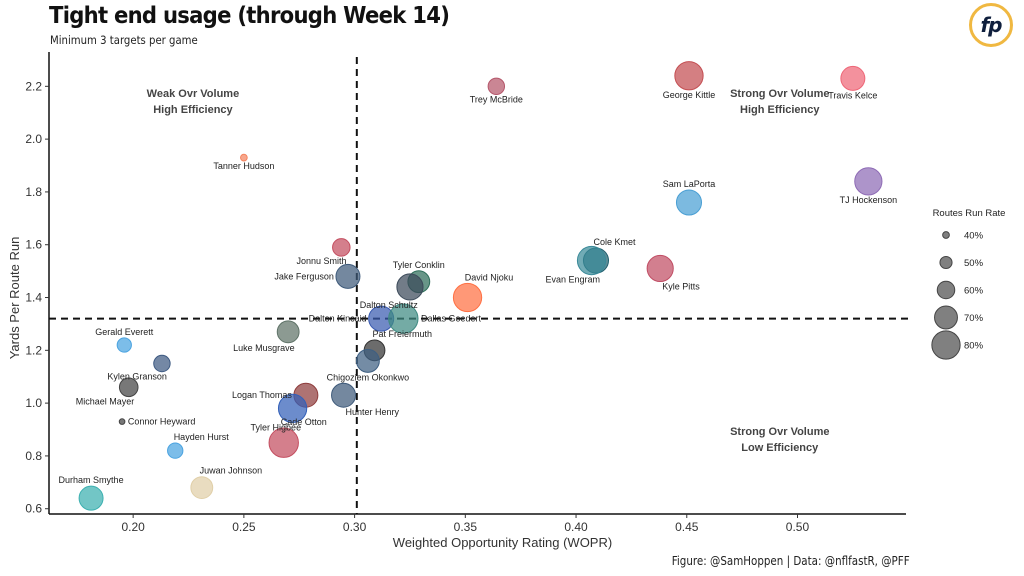  Describe the element at coordinates (780, 110) in the screenshot. I see `quadrant-label-line: High Efficiency` at that location.